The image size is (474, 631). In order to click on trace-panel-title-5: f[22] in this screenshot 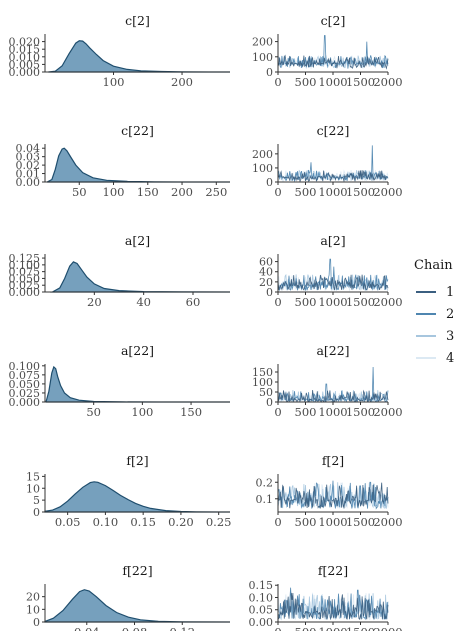, I will do `click(333, 570)`.